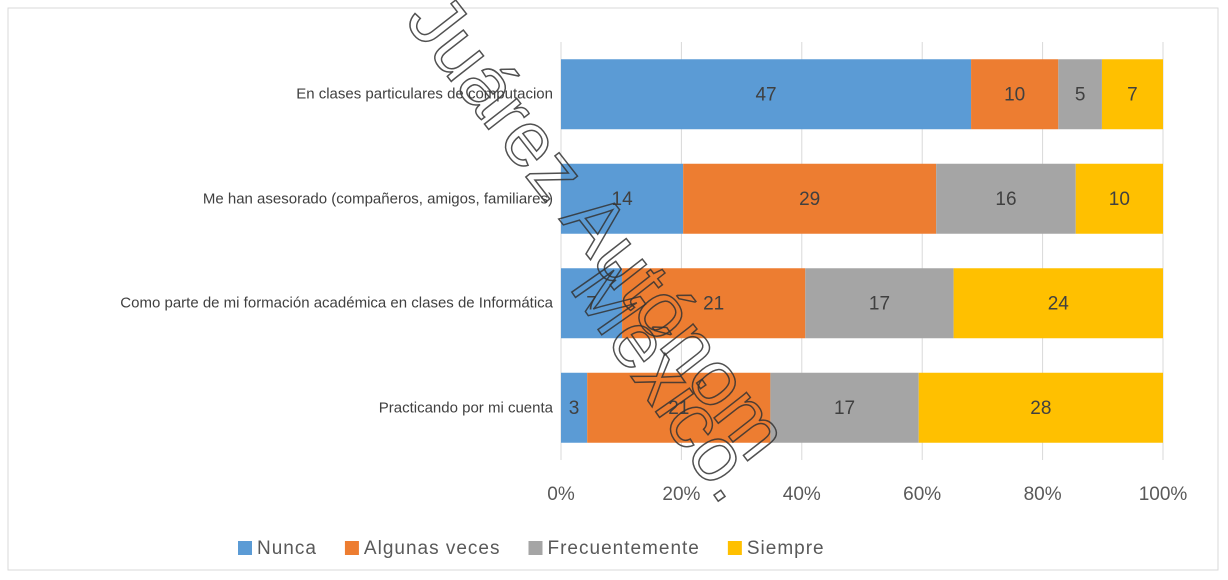 The width and height of the screenshot is (1228, 580). Describe the element at coordinates (786, 548) in the screenshot. I see `legend-label: Siempre` at that location.